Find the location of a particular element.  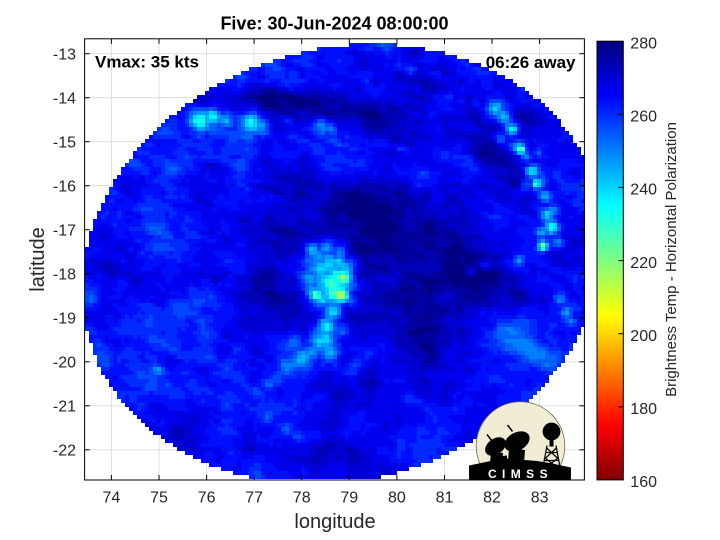

svg-text: -16 is located at coordinates (64, 187).